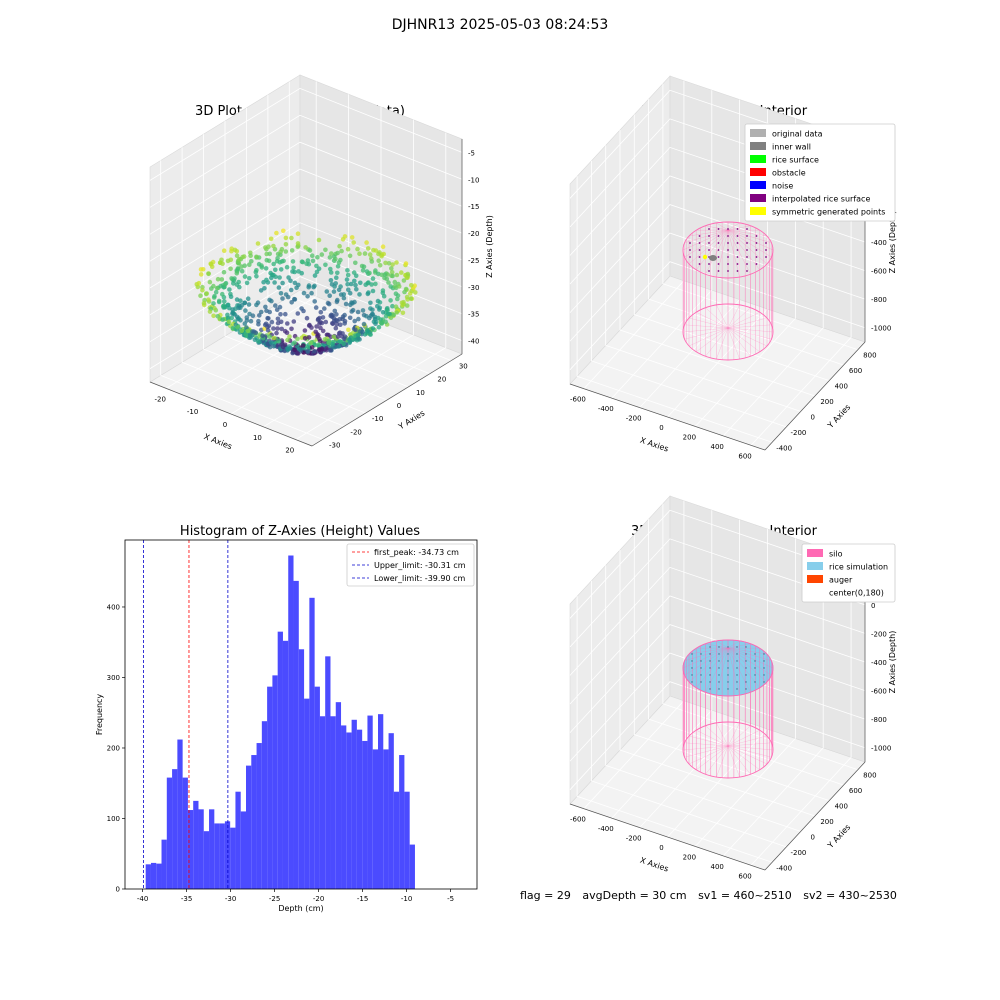  Describe the element at coordinates (420, 565) in the screenshot. I see `histogram-legend-label: Upper_limit: -30.31 cm` at that location.